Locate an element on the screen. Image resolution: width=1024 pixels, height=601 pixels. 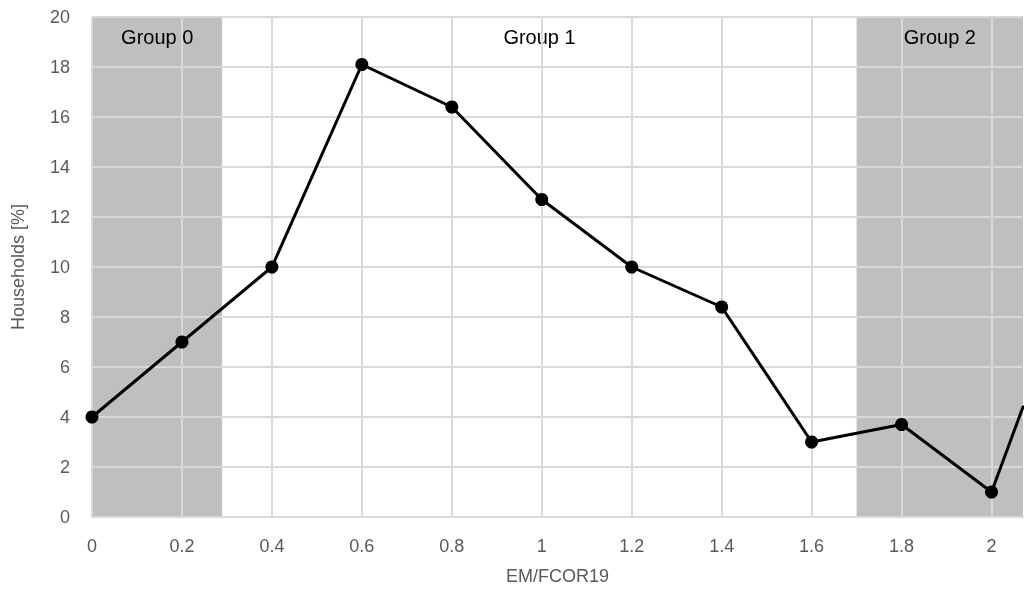
x-tick-label: 1.4 is located at coordinates (722, 546).